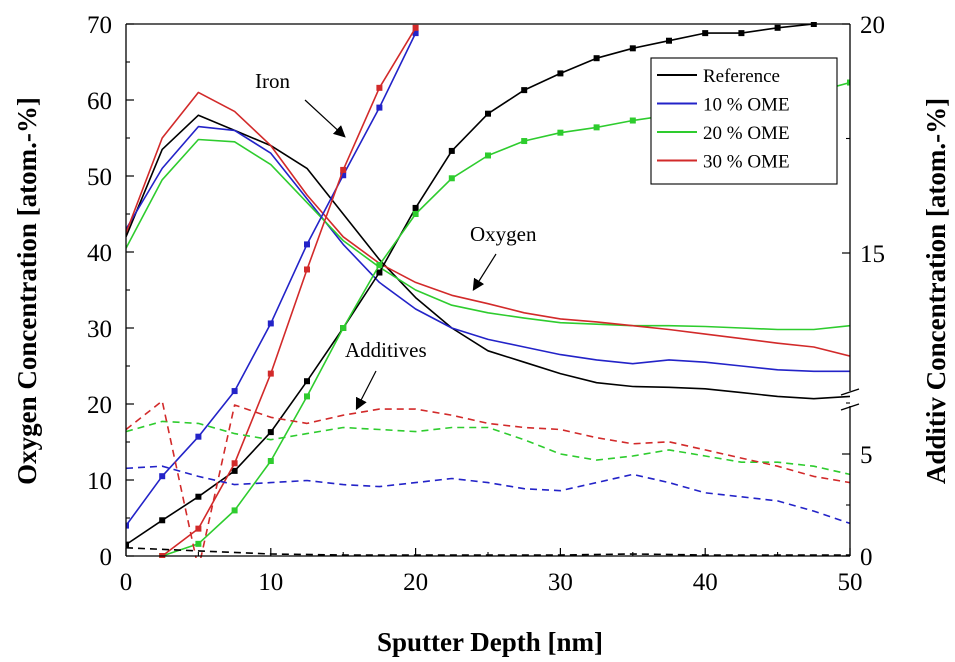 This screenshot has height=662, width=955. What do you see at coordinates (488, 448) in the screenshot?
I see `series-line-additives-20-ome` at bounding box center [488, 448].